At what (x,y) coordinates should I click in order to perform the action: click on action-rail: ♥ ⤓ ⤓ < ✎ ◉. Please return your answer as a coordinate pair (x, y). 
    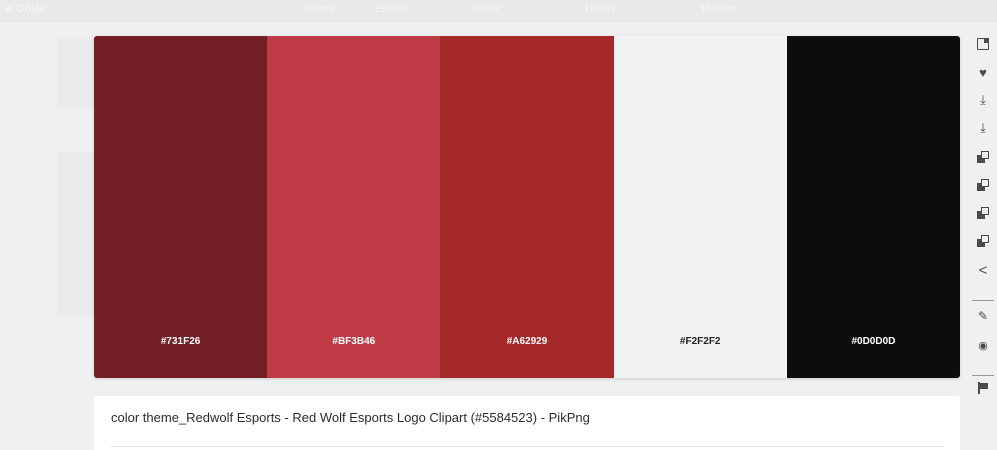
    Looking at the image, I should click on (982, 240).